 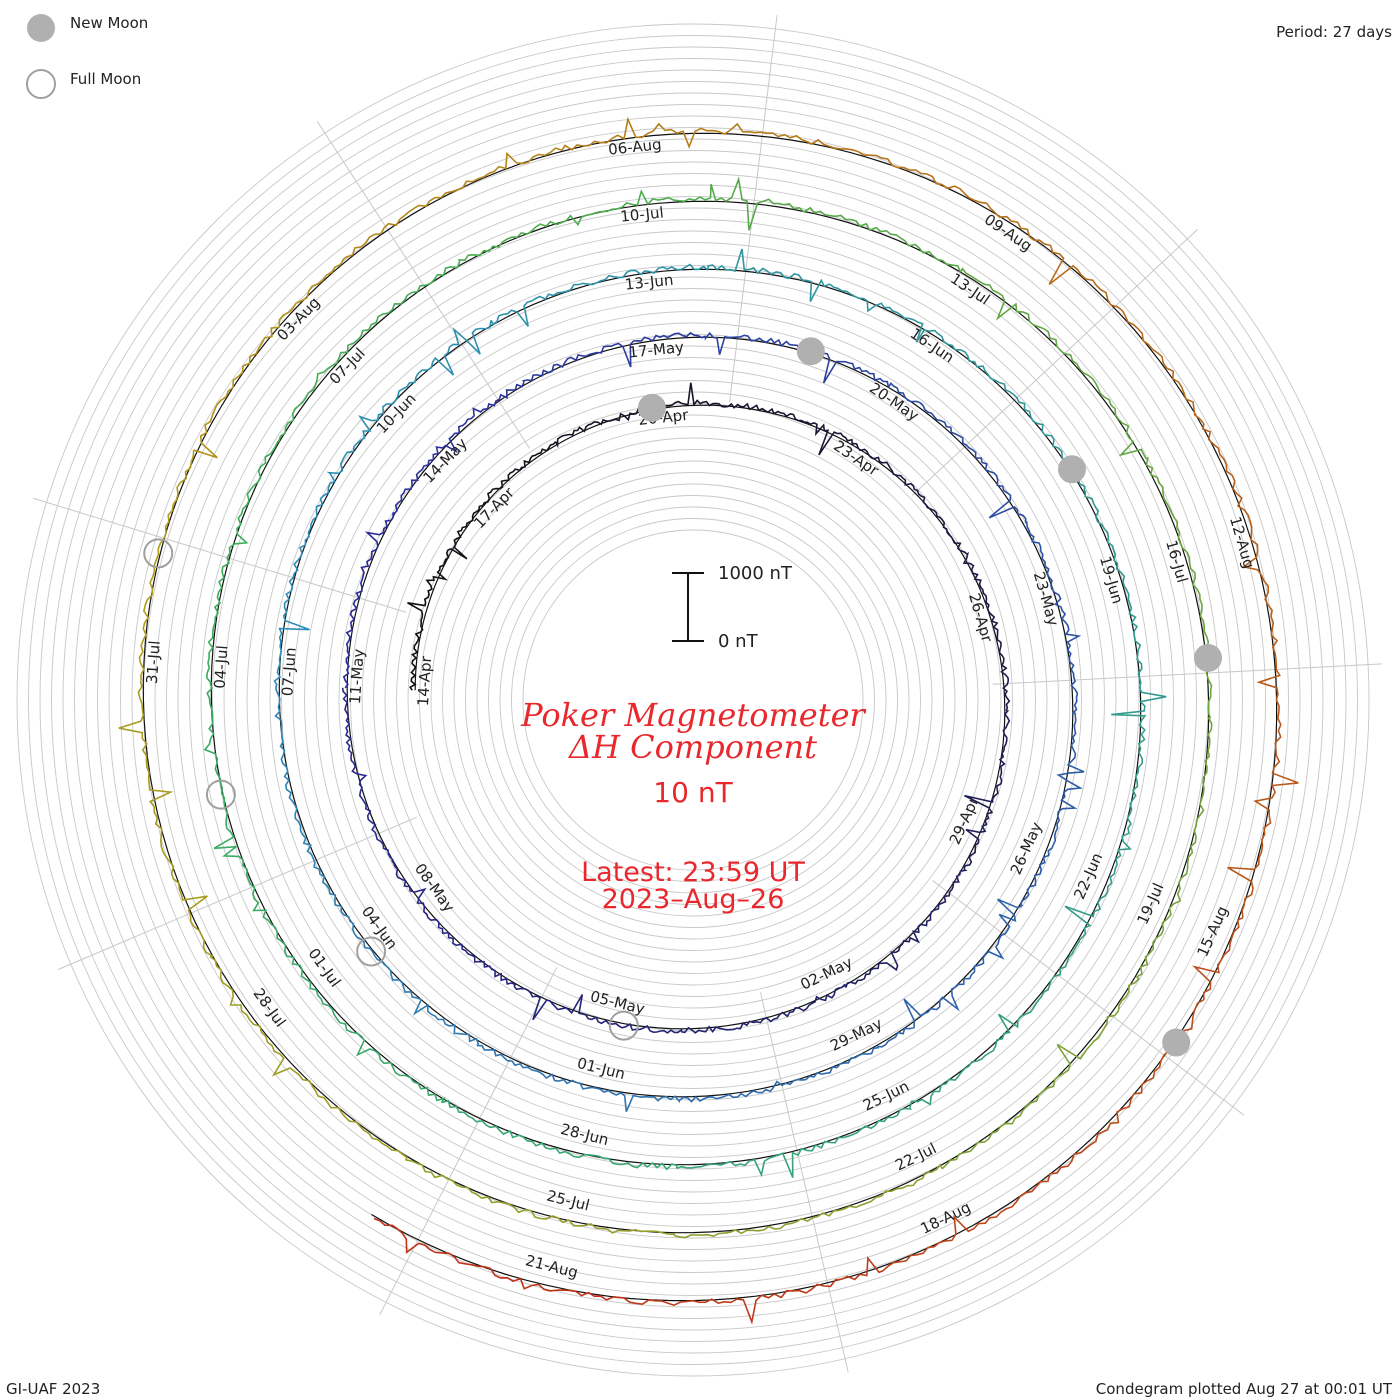 I want to click on date-label: 07-Jun, so click(x=288, y=672).